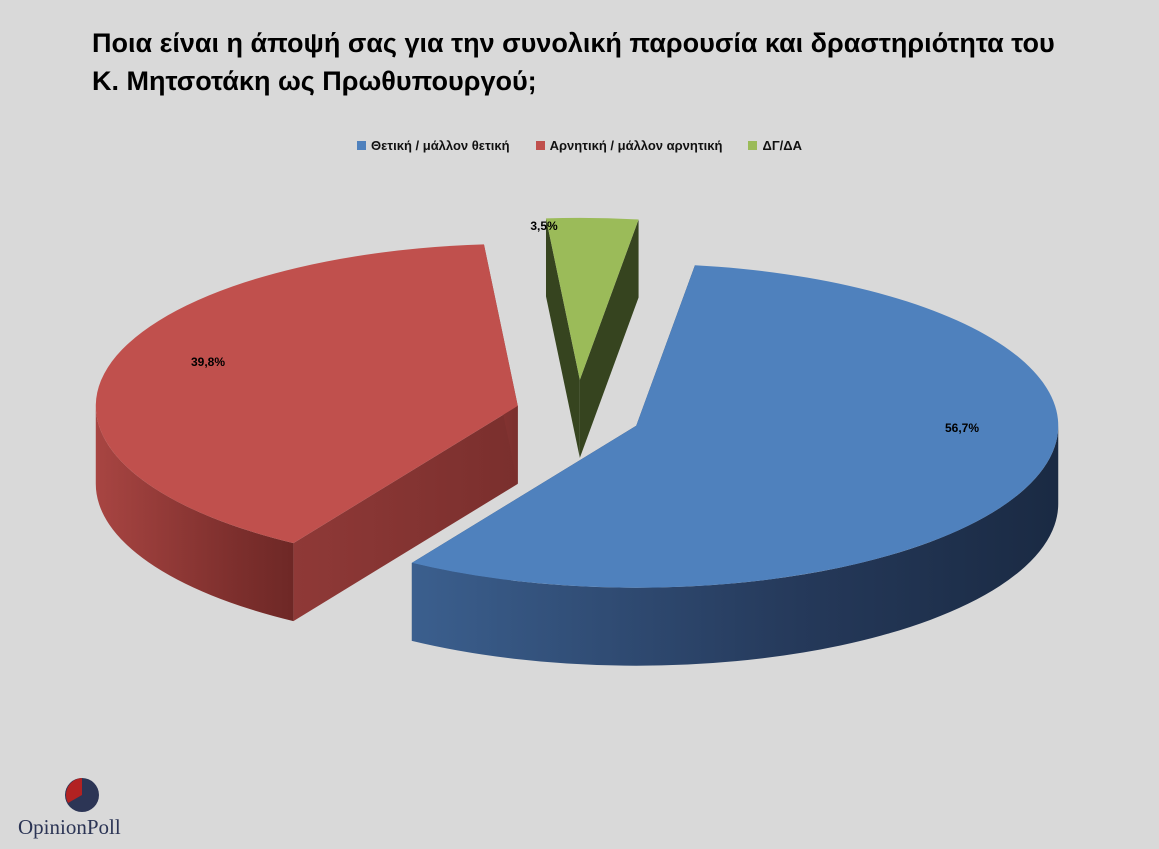  I want to click on logo-word-opinion: Opinion, so click(52, 827).